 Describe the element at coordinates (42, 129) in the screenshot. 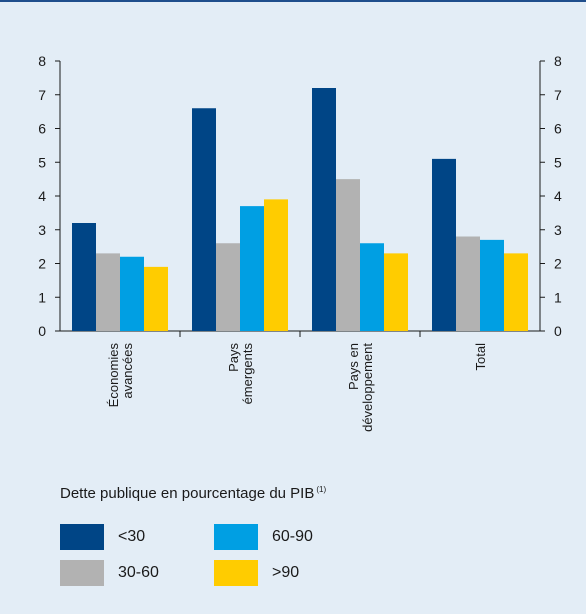

I see `y-tick-label-left: 6` at that location.